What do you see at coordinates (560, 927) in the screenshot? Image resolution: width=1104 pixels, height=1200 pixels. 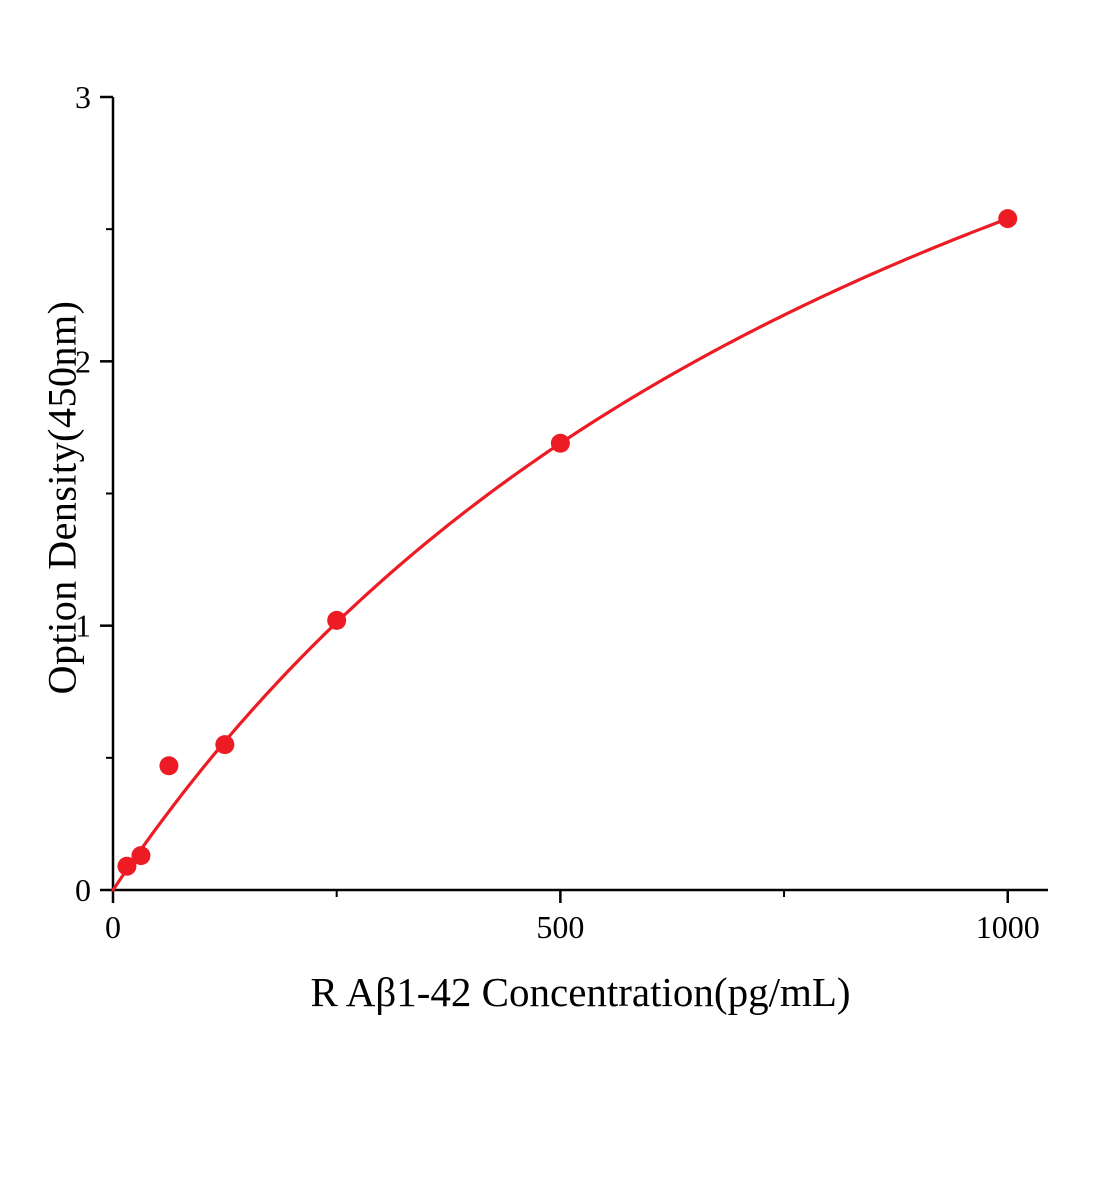 I see `x-tick-label: 500` at bounding box center [560, 927].